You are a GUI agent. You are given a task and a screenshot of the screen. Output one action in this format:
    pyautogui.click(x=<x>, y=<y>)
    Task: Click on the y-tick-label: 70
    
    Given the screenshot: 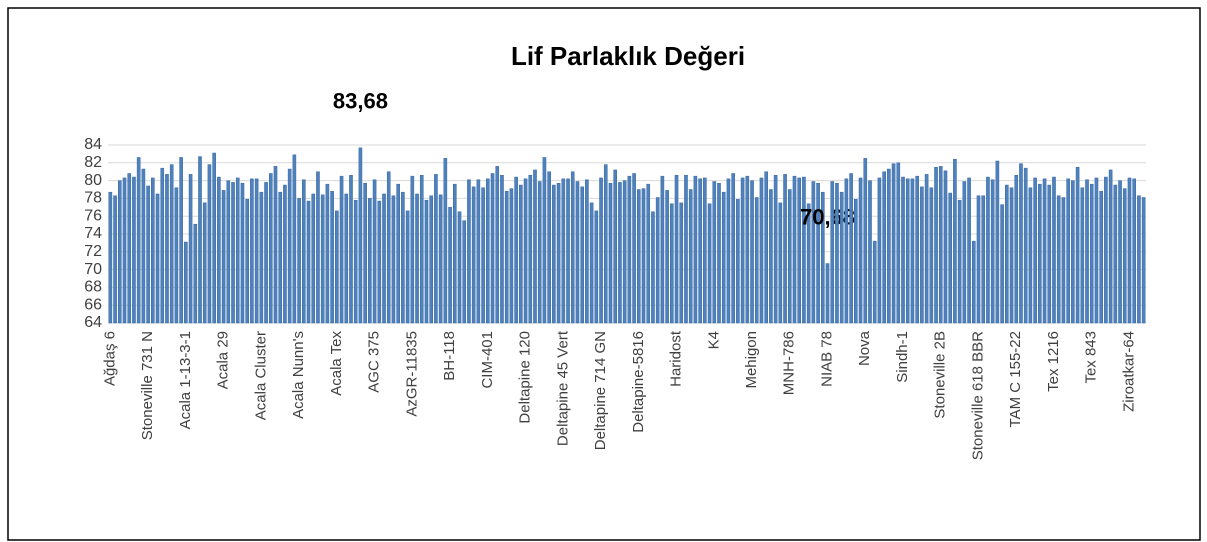 What is the action you would take?
    pyautogui.click(x=93, y=269)
    